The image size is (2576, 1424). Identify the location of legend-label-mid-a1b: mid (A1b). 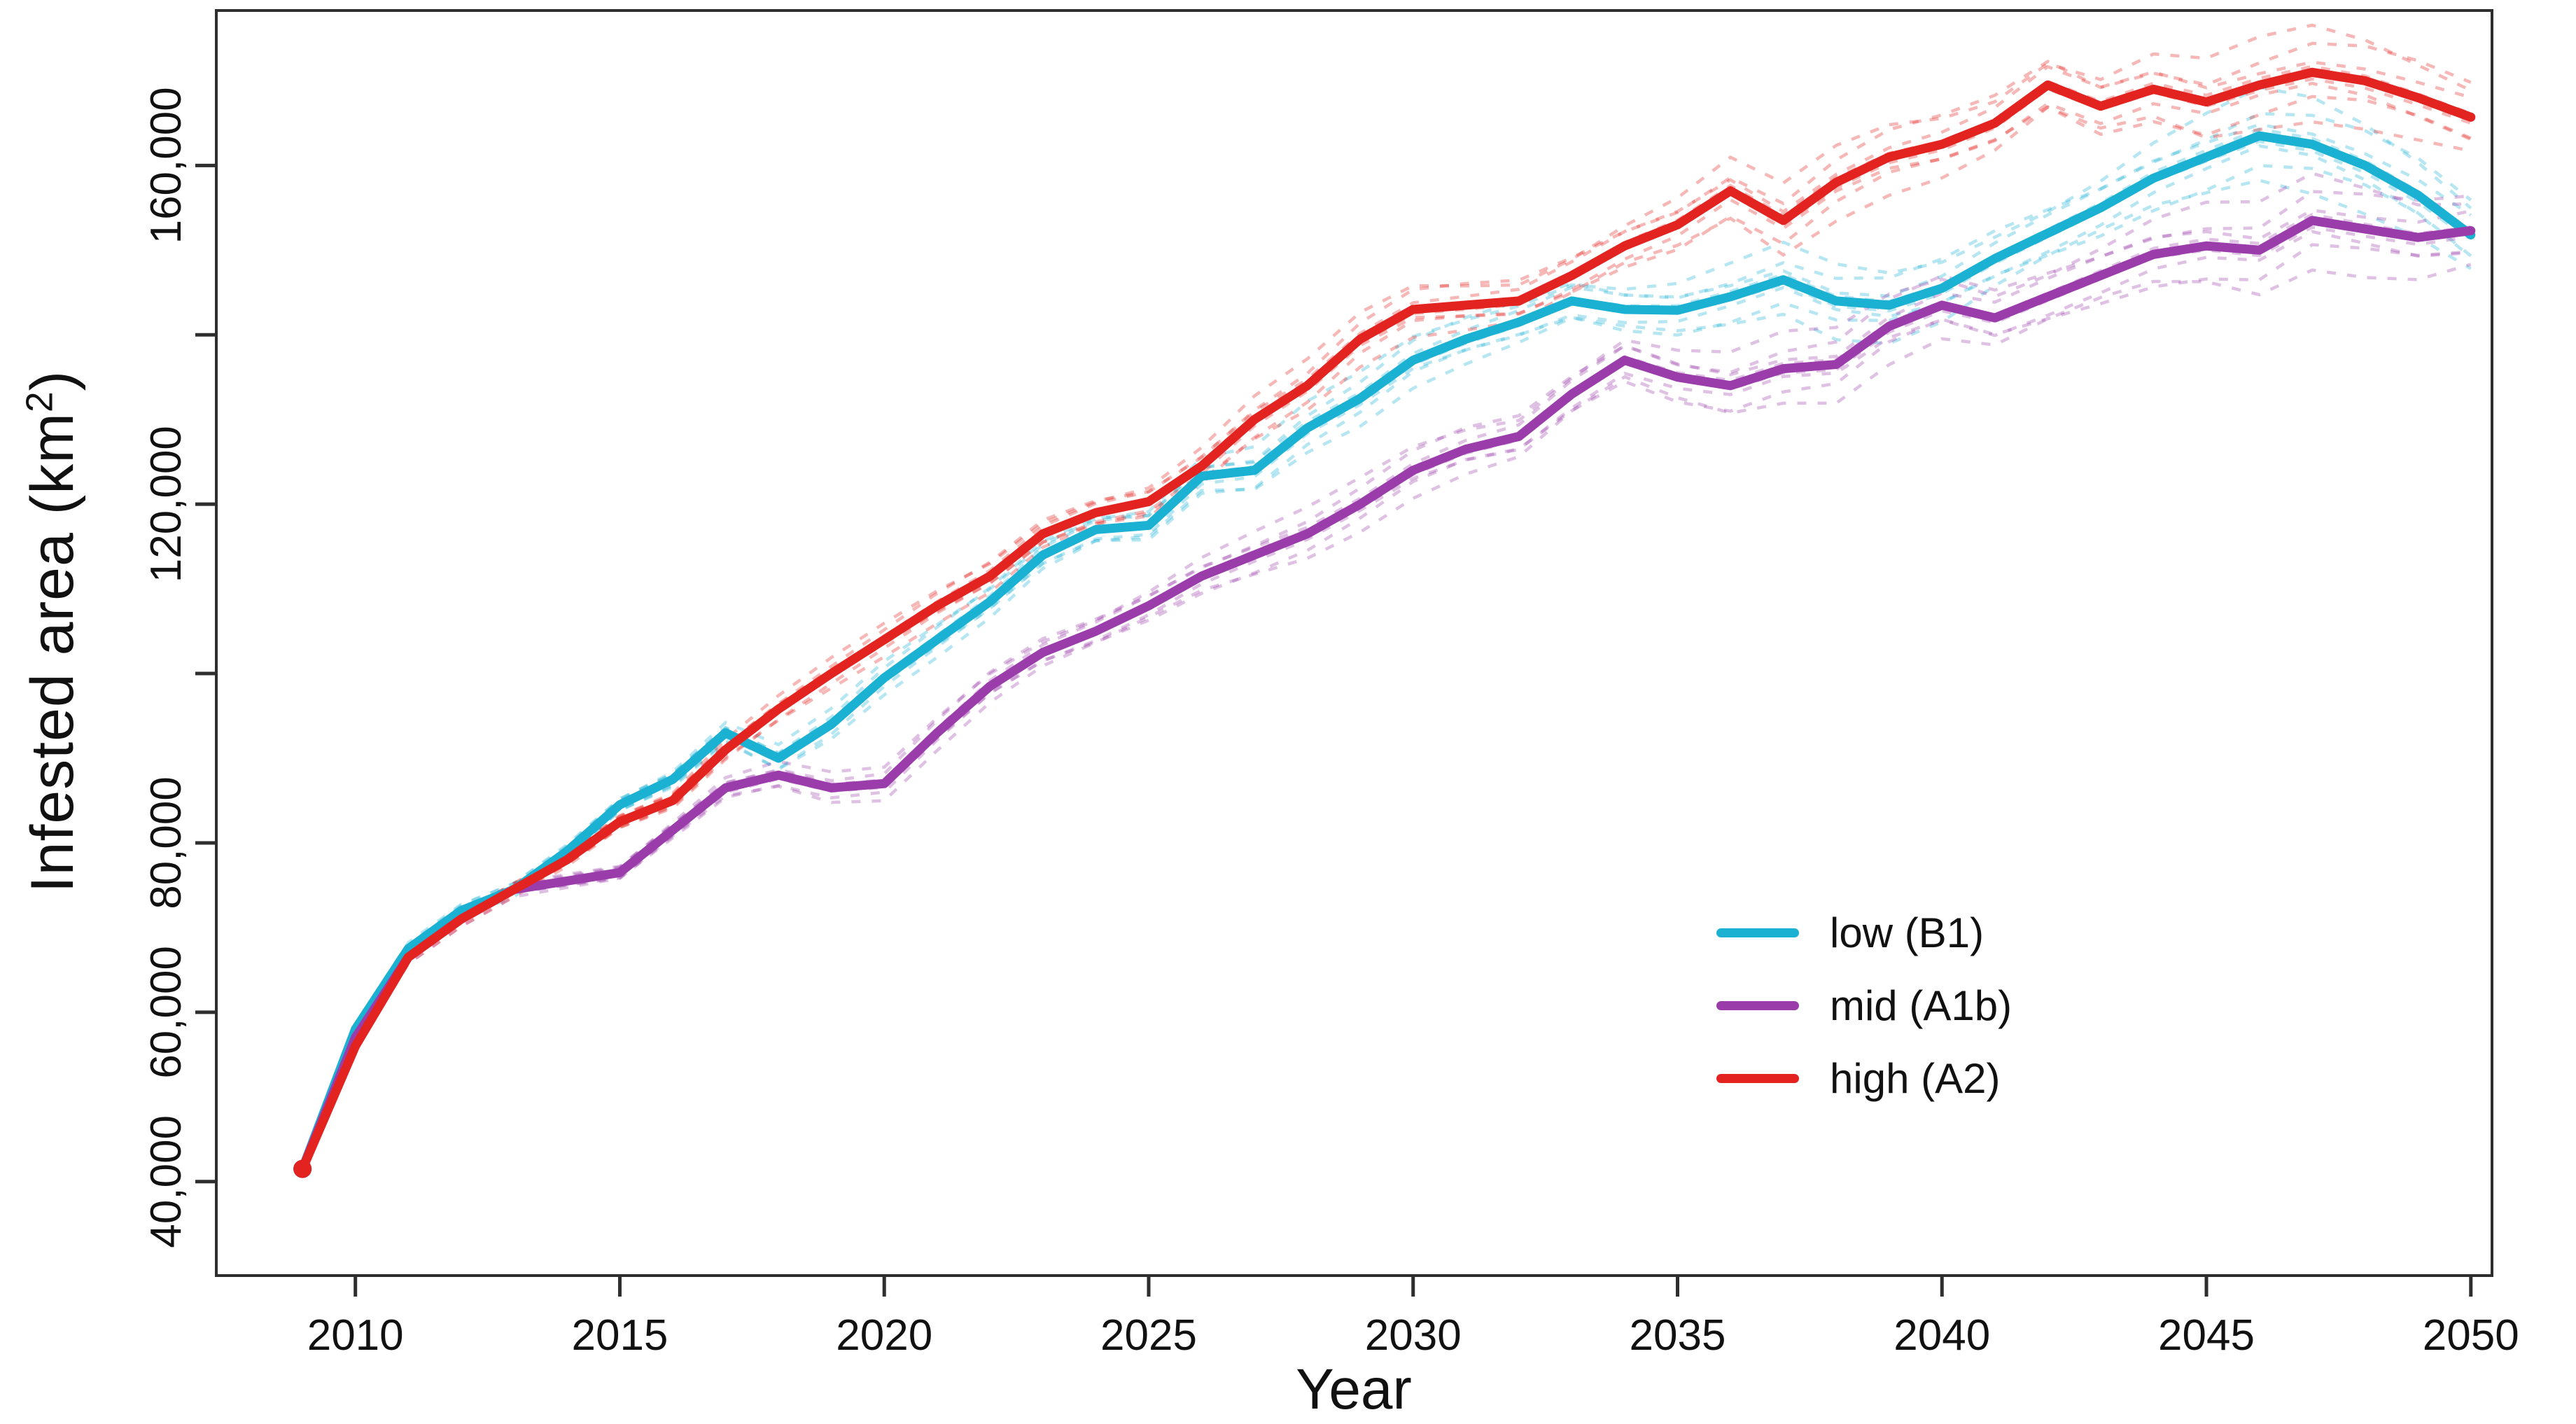
(1921, 1005).